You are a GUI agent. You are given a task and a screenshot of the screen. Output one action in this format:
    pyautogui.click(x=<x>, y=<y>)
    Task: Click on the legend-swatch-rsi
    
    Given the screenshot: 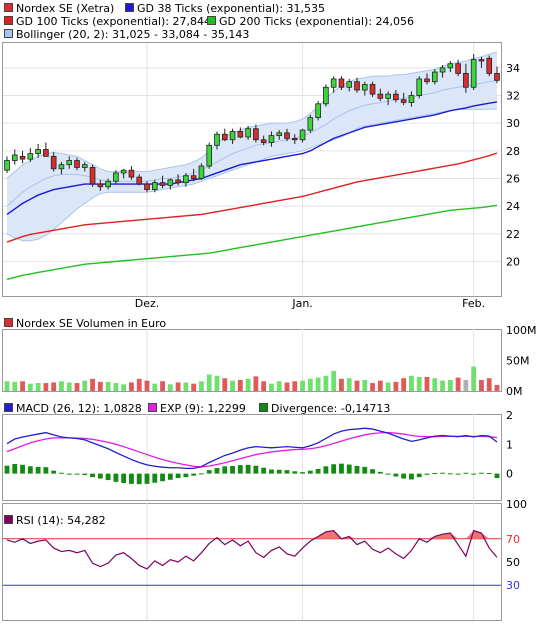 What is the action you would take?
    pyautogui.click(x=8, y=519)
    